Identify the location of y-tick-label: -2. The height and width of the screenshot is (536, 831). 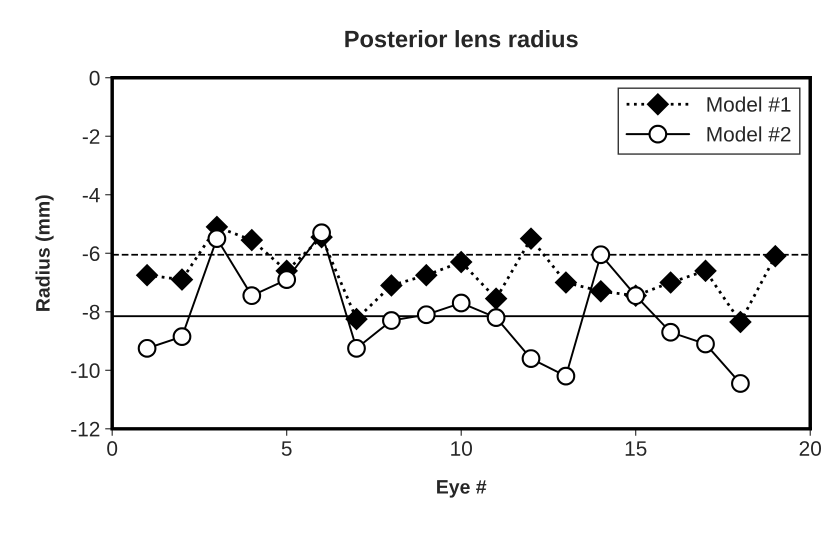
(91, 136).